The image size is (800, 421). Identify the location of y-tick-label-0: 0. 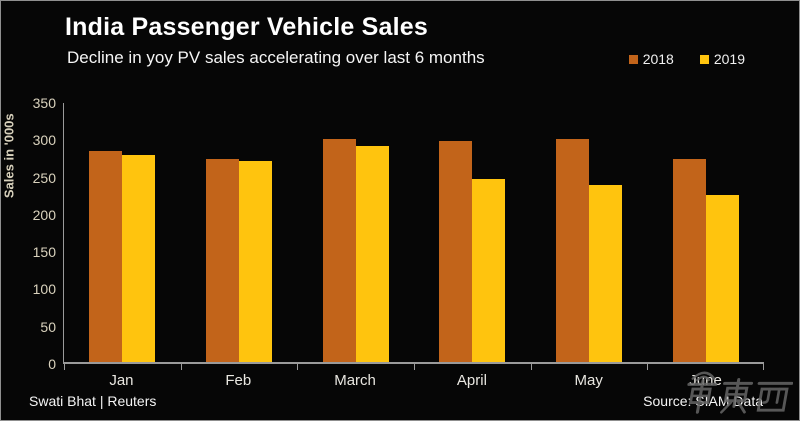
(52, 364).